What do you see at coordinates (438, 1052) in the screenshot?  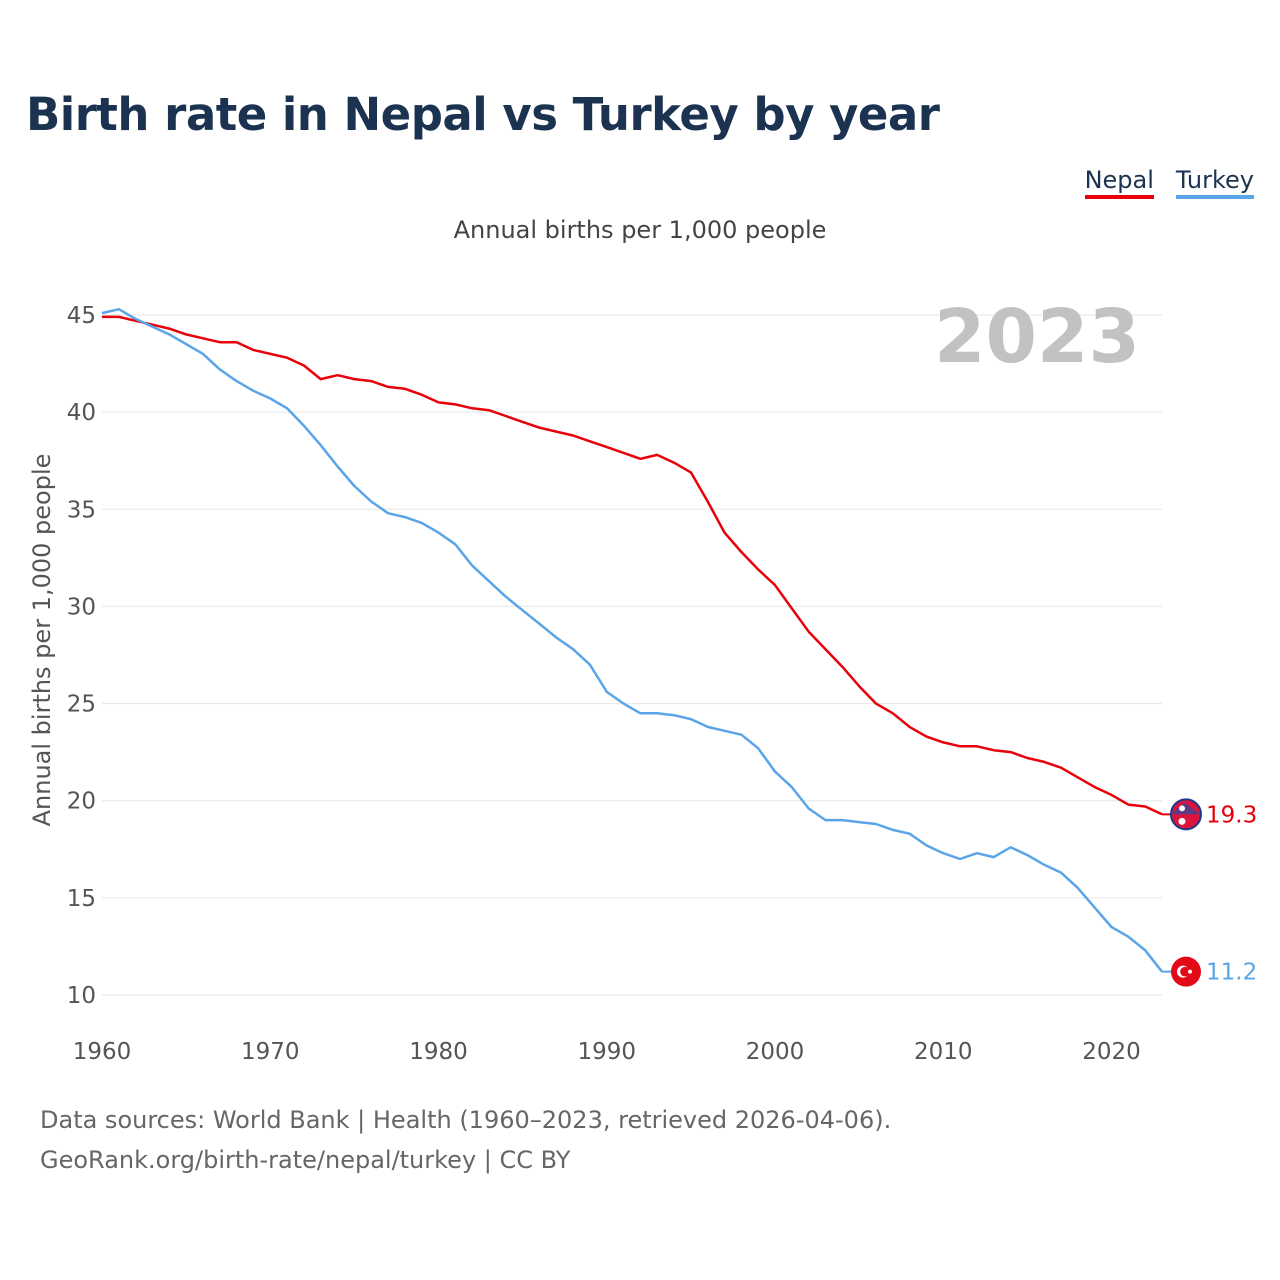 I see `x-tick-label-1980: 1980` at bounding box center [438, 1052].